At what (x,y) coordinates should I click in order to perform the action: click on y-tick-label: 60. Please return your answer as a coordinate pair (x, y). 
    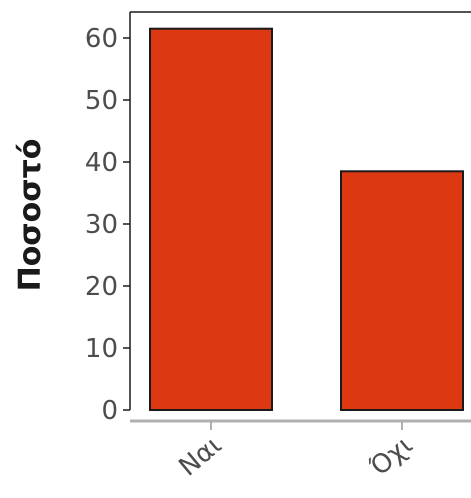
    Looking at the image, I should click on (101, 39).